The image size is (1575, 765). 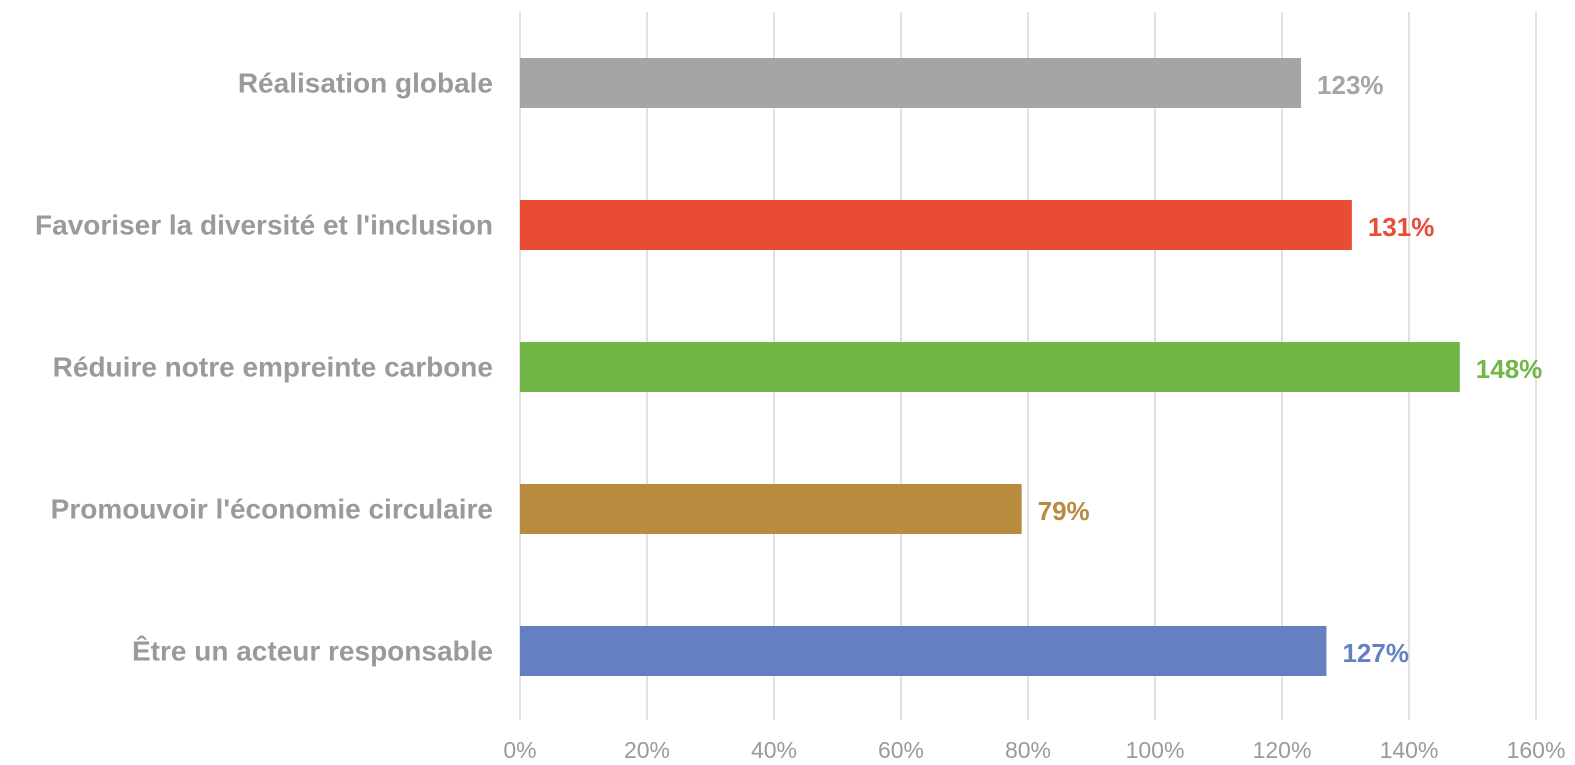 I want to click on data-label: 148%, so click(x=1509, y=369).